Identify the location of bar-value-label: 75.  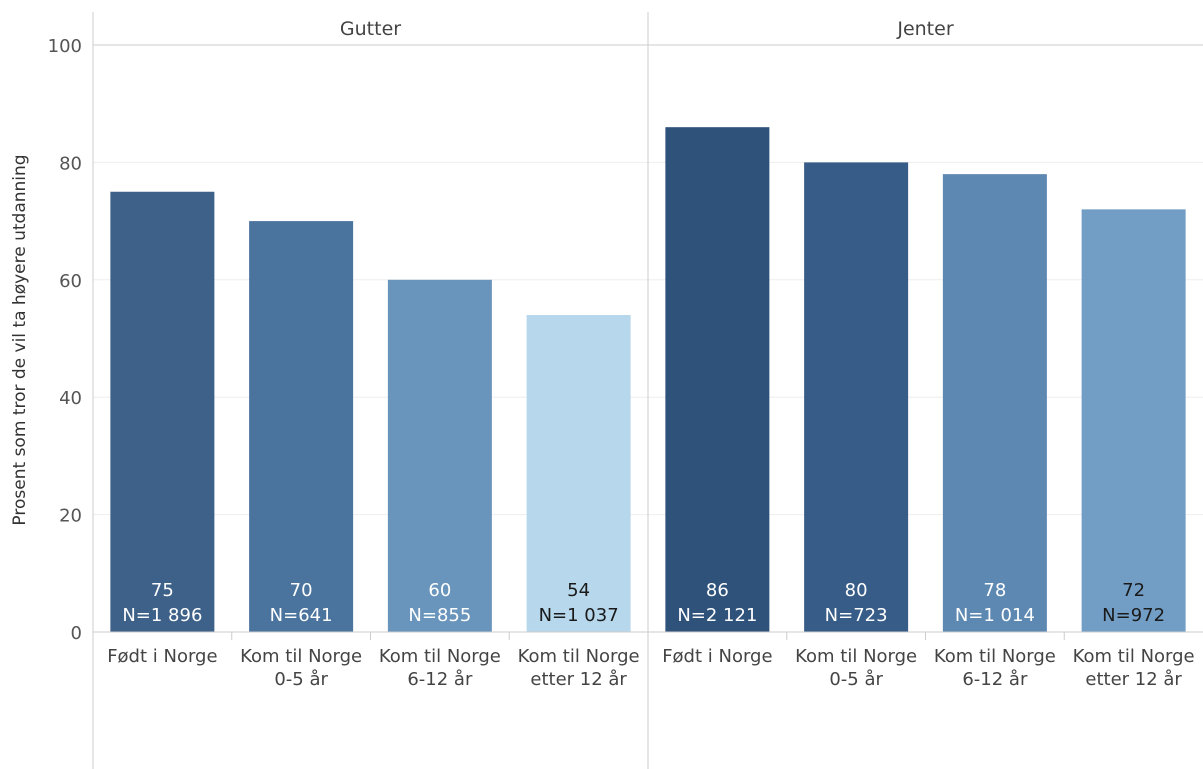
(162, 590).